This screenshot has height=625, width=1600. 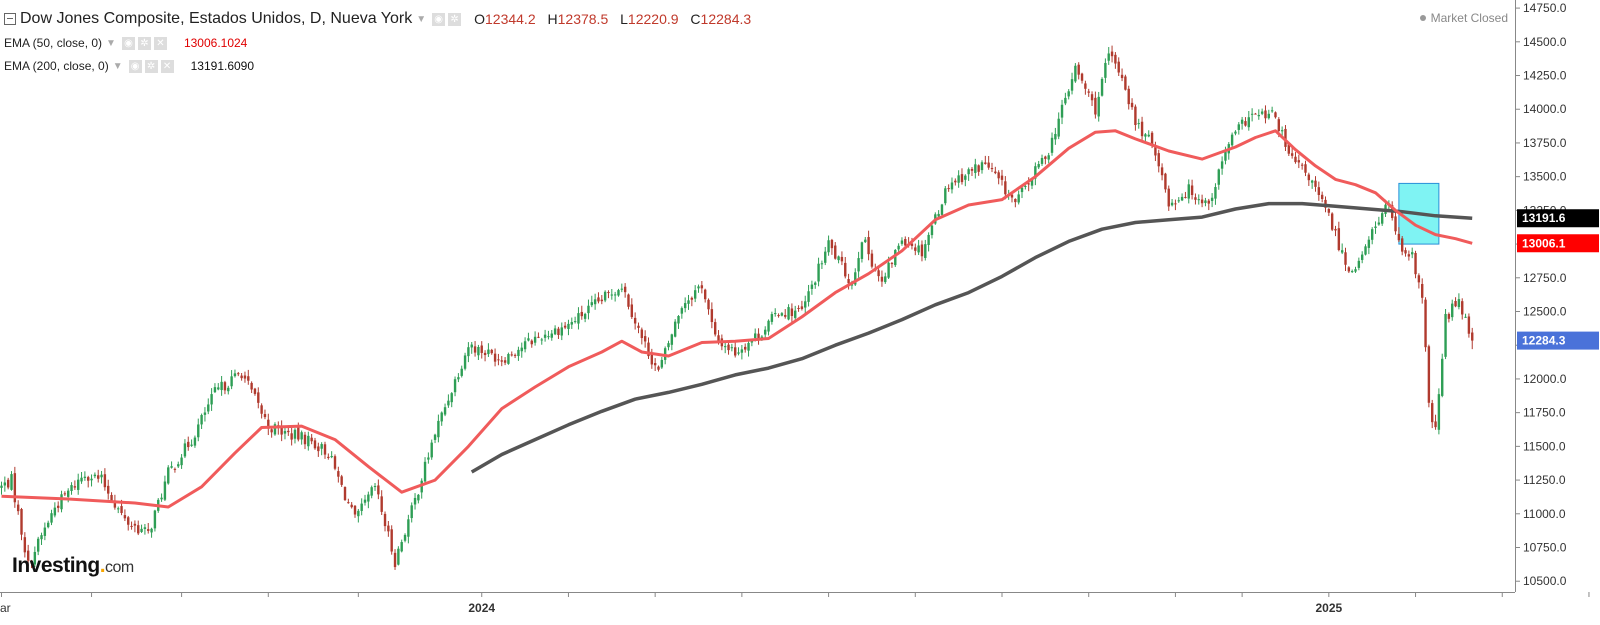 I want to click on time-tick-label: ar, so click(x=5, y=608).